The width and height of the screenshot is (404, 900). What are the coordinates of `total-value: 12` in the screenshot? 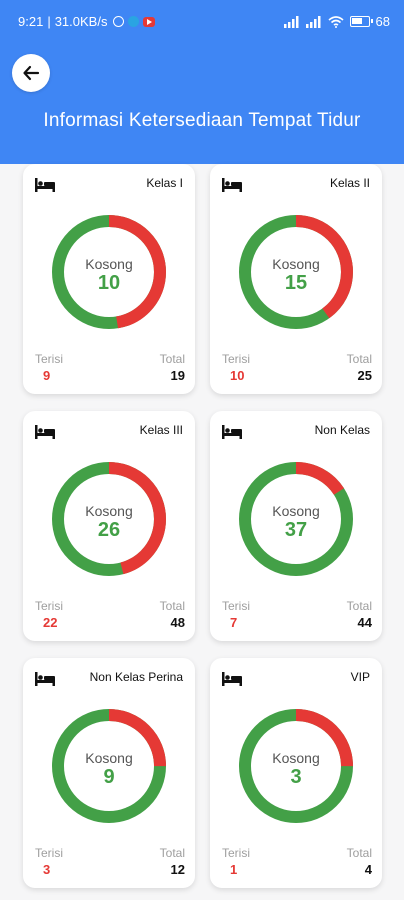 It's located at (177, 869).